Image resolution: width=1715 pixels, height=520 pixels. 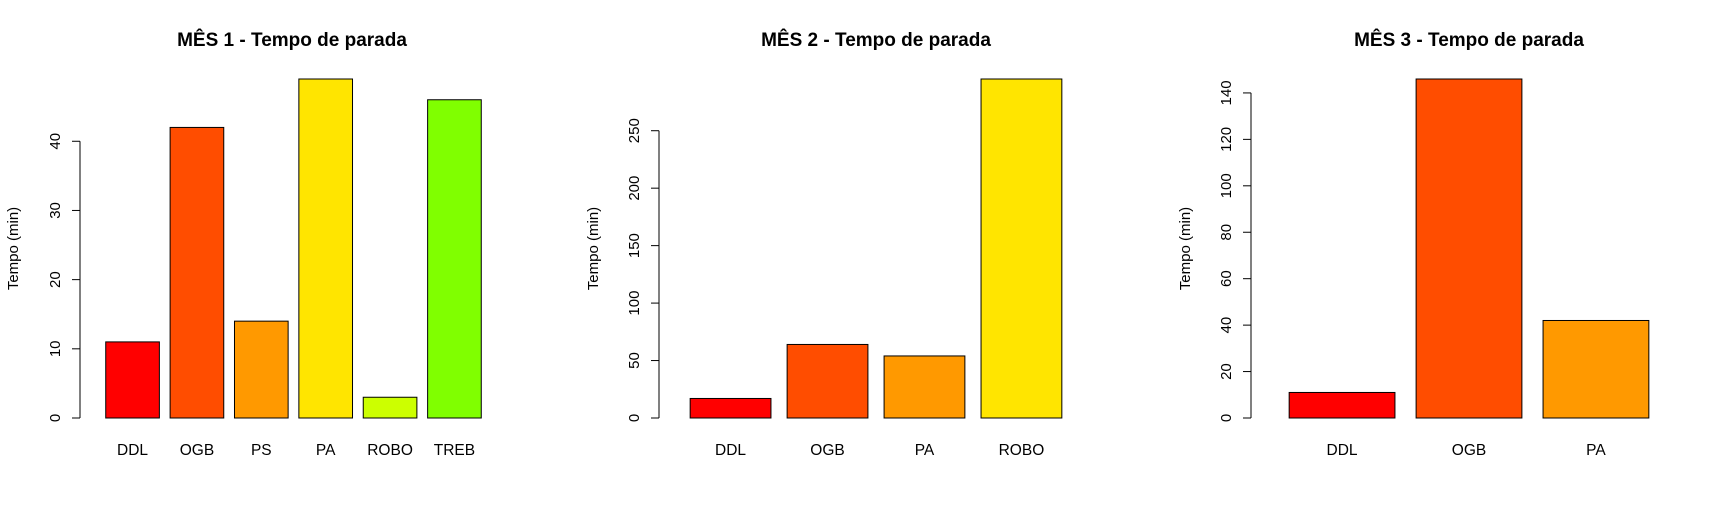 What do you see at coordinates (827, 450) in the screenshot?
I see `category-label-2-ogb: OGB` at bounding box center [827, 450].